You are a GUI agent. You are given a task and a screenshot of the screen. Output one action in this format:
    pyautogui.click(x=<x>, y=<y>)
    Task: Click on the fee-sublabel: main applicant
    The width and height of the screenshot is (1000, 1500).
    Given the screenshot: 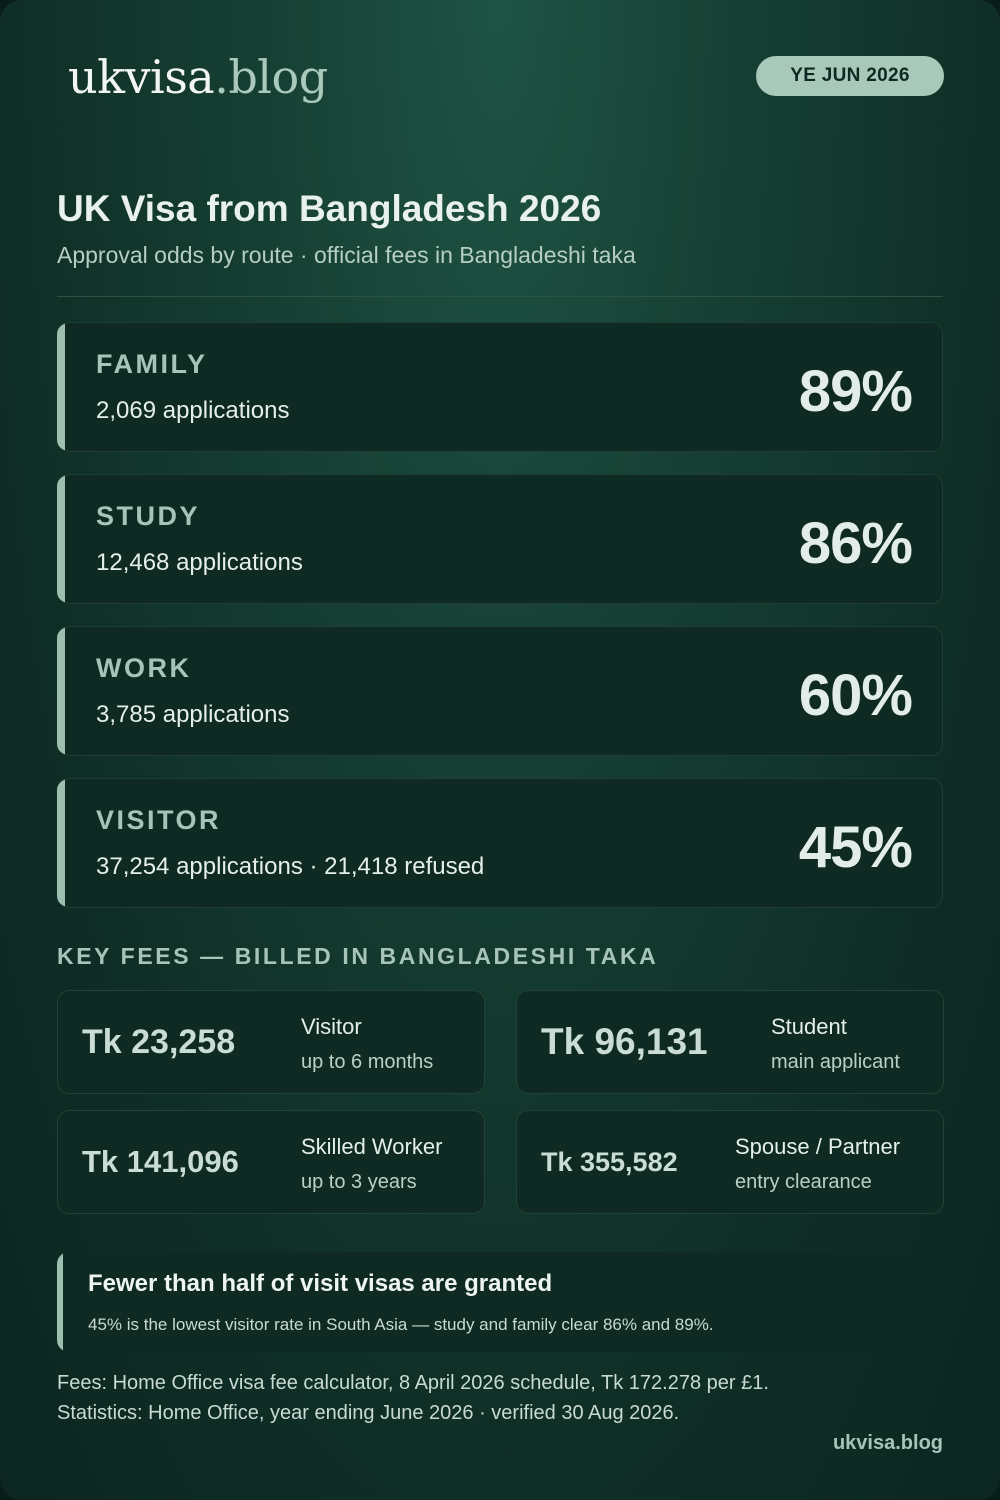 What is the action you would take?
    pyautogui.click(x=835, y=1062)
    